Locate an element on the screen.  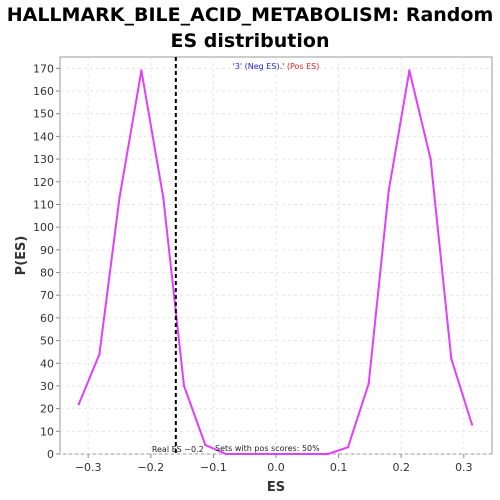
x-tick-label: 0.2 is located at coordinates (401, 467).